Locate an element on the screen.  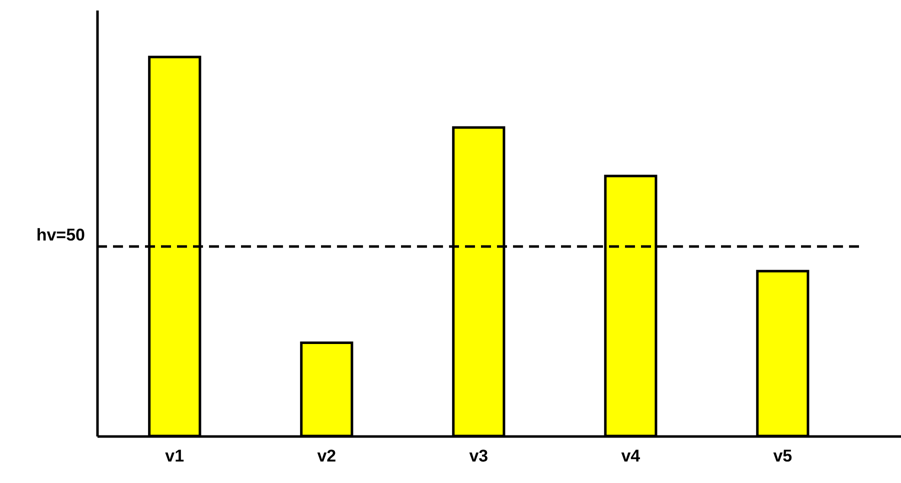
x-tick-label: v4 is located at coordinates (631, 456).